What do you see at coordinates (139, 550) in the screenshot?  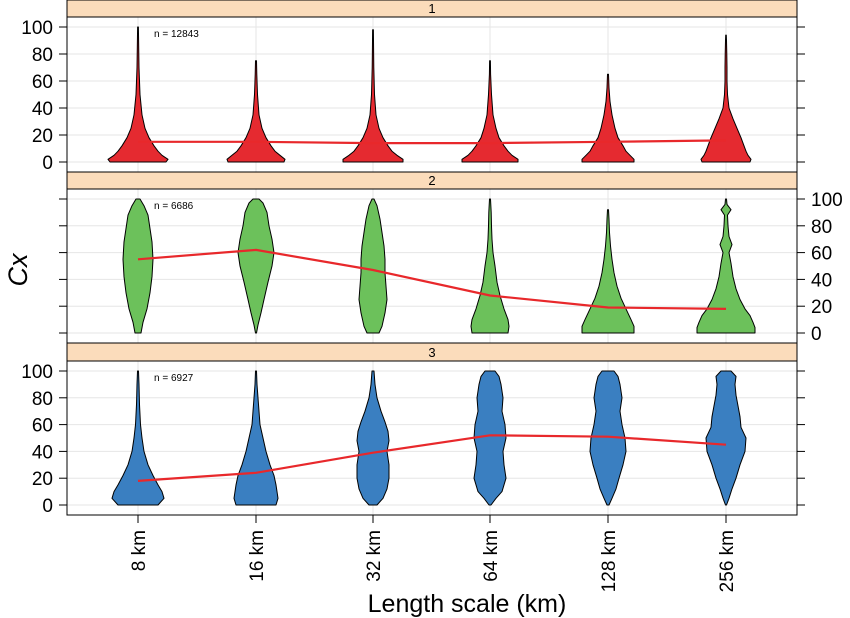 I see `x-tick-label: 8 km` at bounding box center [139, 550].